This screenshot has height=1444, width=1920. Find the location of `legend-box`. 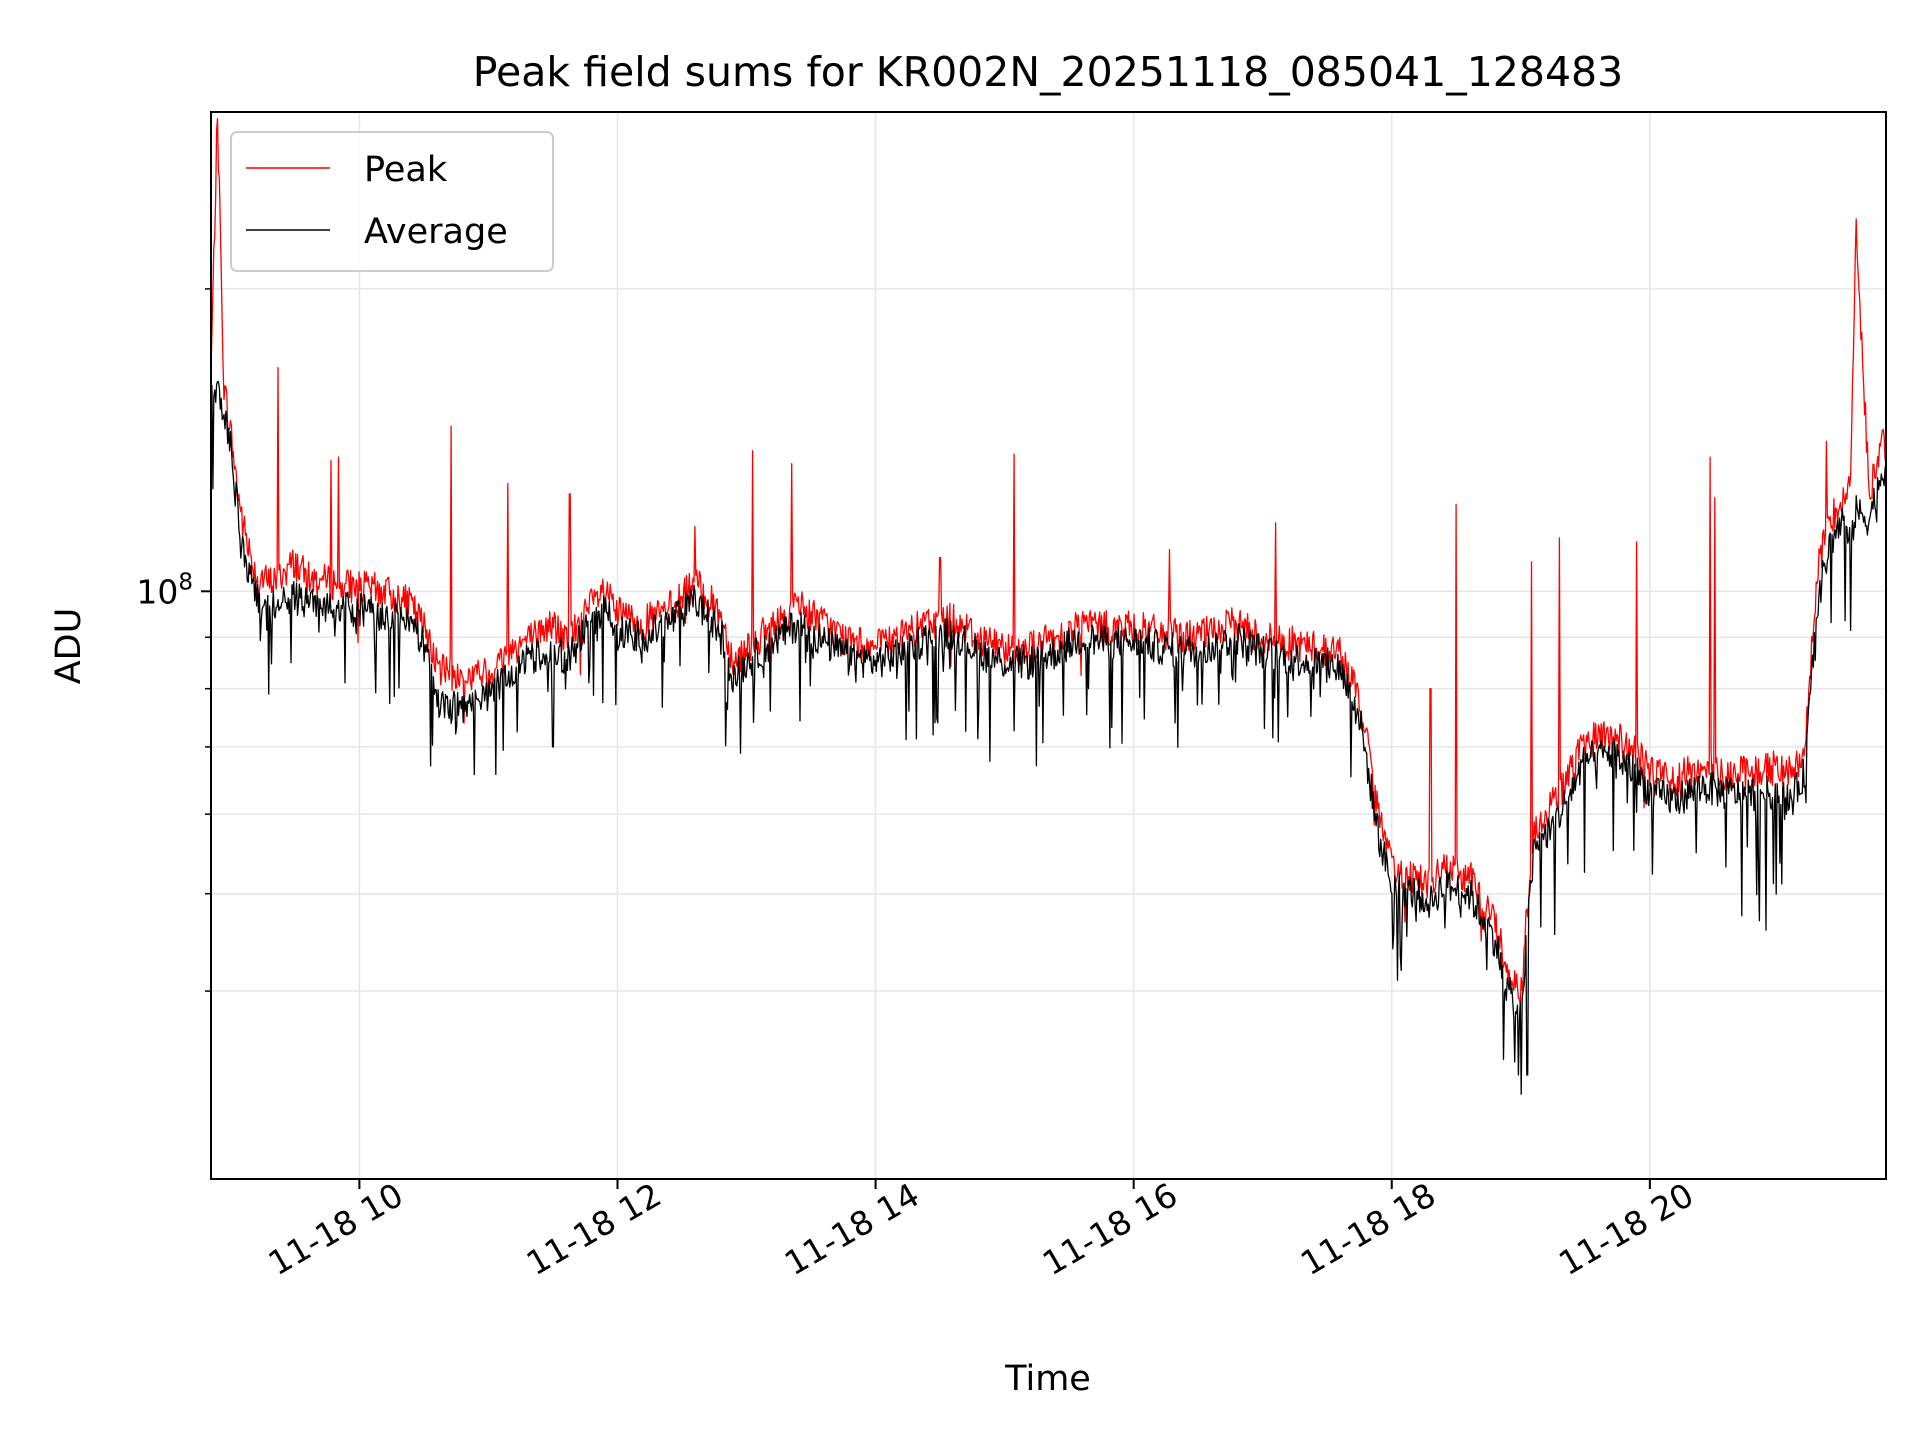

legend-box is located at coordinates (392, 201).